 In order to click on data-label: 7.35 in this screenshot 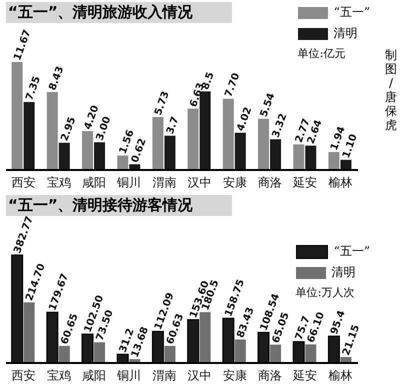, I will do `click(33, 88)`.